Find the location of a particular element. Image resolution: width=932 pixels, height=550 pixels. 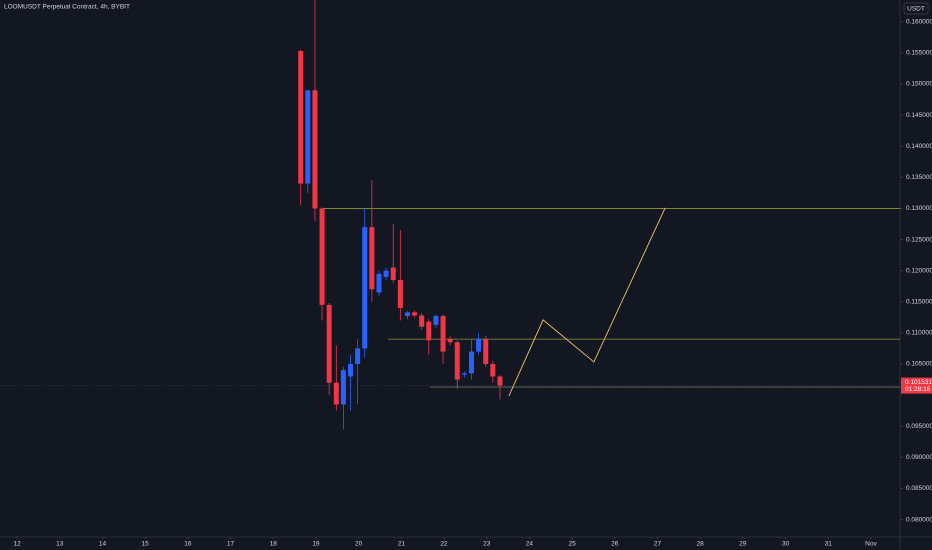

x-tick-label: 24 is located at coordinates (530, 544).